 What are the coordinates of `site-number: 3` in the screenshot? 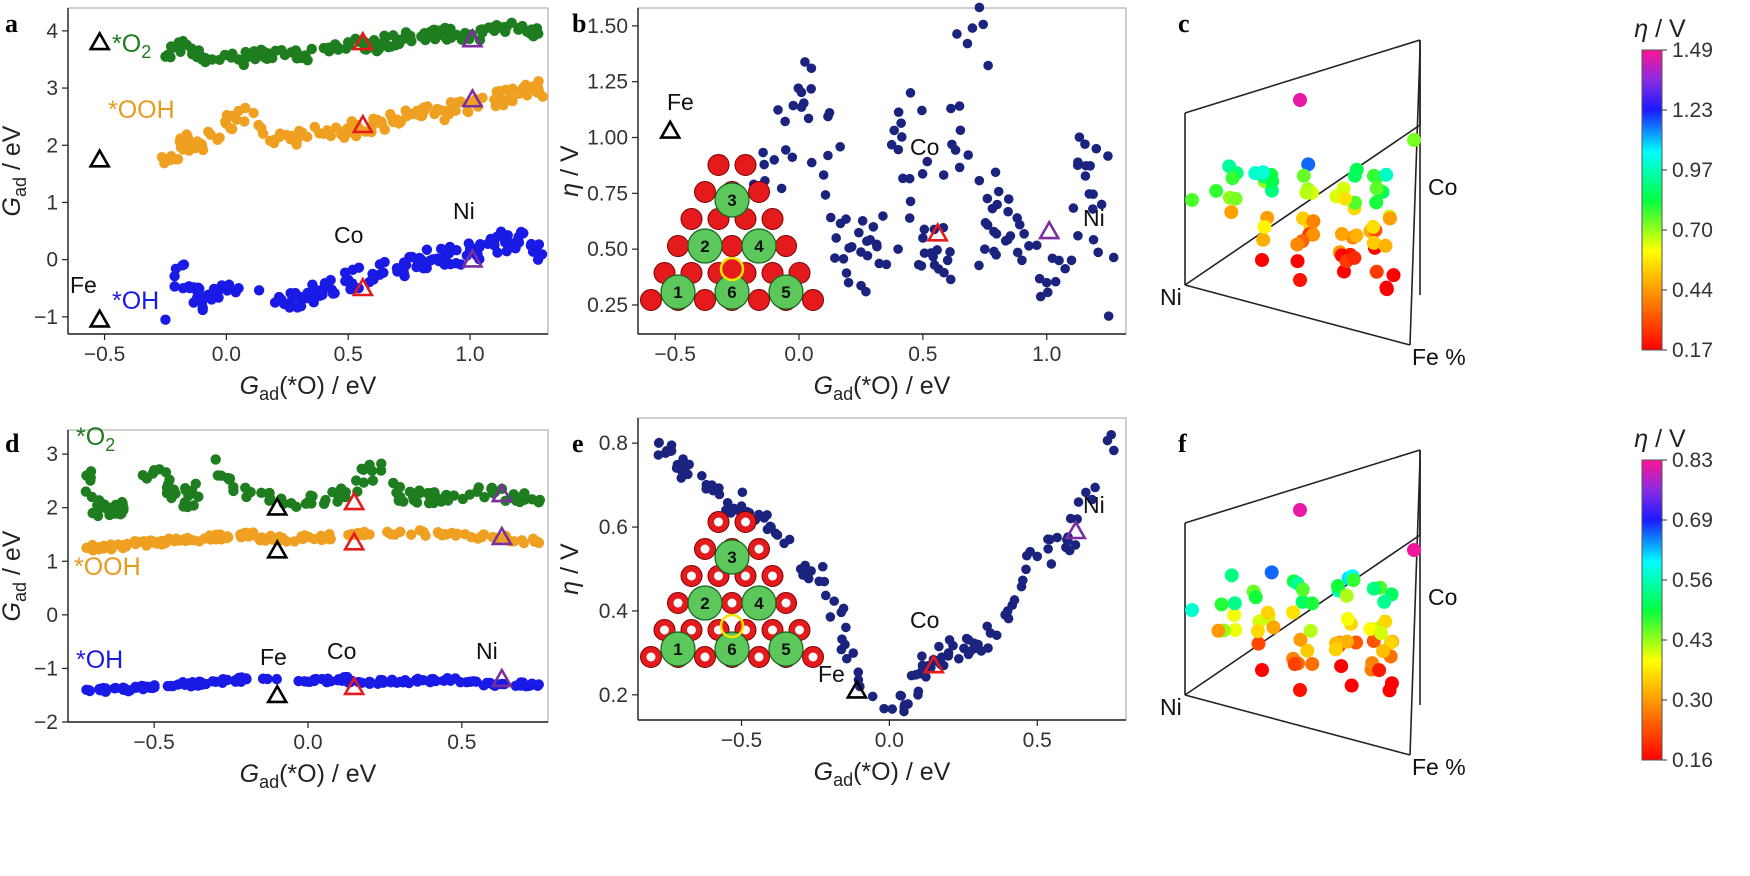 It's located at (731, 557).